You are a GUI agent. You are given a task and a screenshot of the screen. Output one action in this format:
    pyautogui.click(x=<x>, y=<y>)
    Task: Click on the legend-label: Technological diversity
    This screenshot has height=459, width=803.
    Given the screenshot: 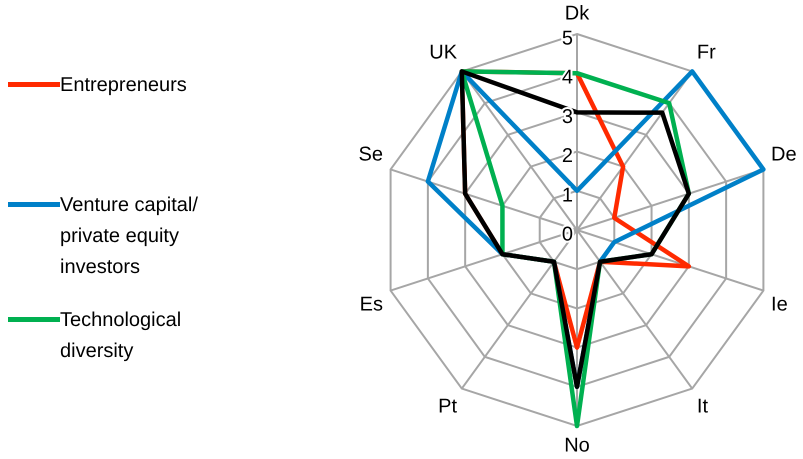 What is the action you would take?
    pyautogui.click(x=121, y=336)
    